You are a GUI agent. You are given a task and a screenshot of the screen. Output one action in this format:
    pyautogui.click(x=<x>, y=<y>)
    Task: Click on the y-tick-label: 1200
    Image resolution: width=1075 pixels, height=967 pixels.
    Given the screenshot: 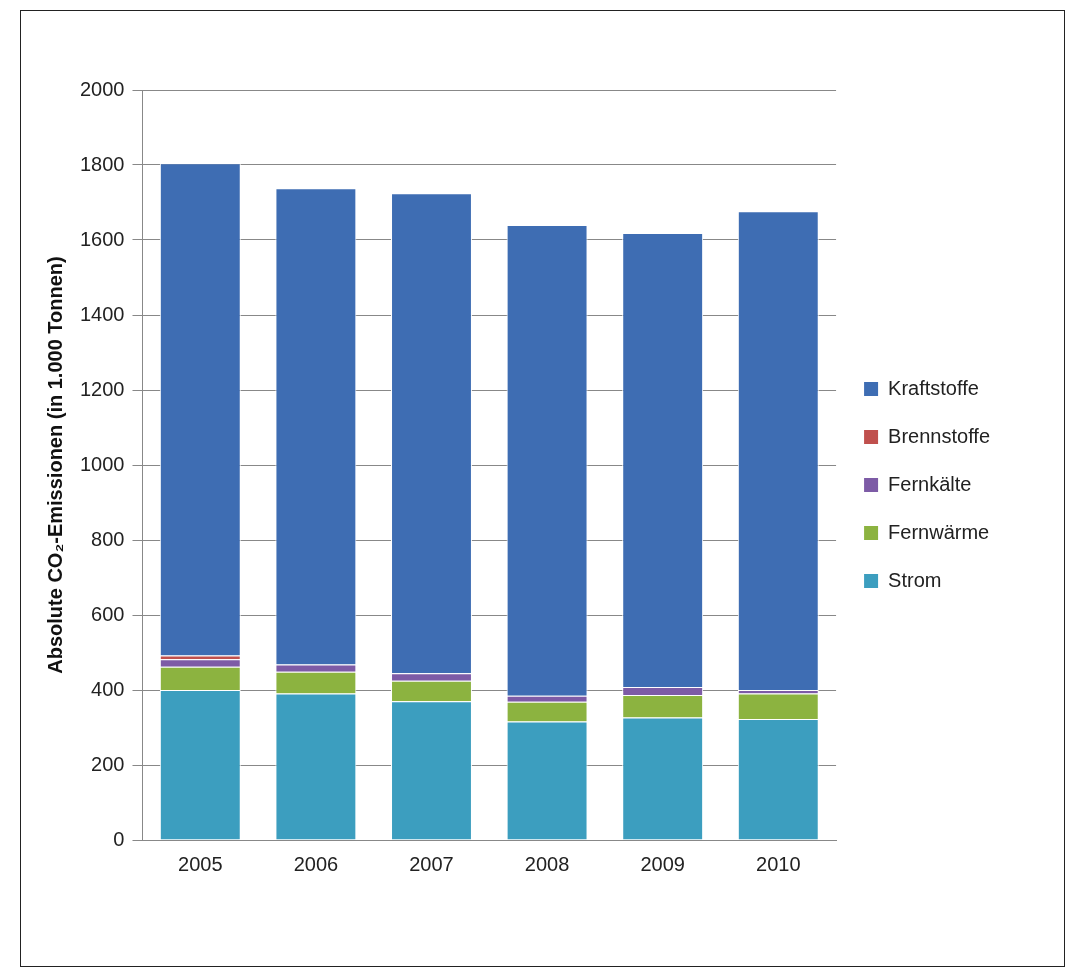 What is the action you would take?
    pyautogui.click(x=102, y=388)
    